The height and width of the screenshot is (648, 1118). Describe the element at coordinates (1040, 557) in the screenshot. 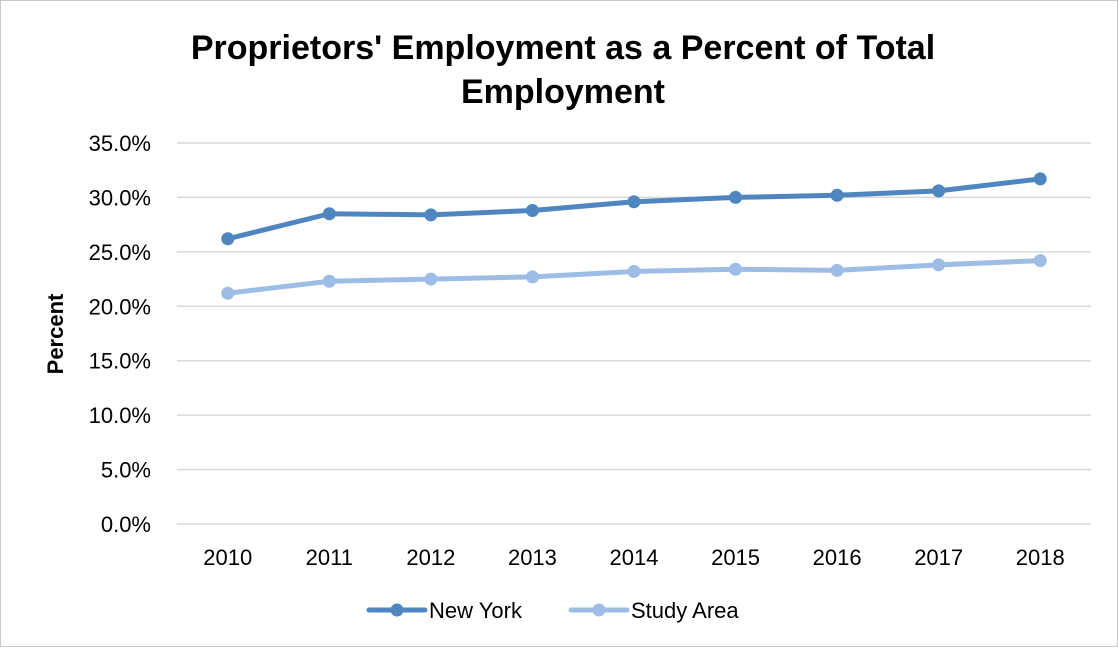

I see `x-tick-label: 2018` at that location.